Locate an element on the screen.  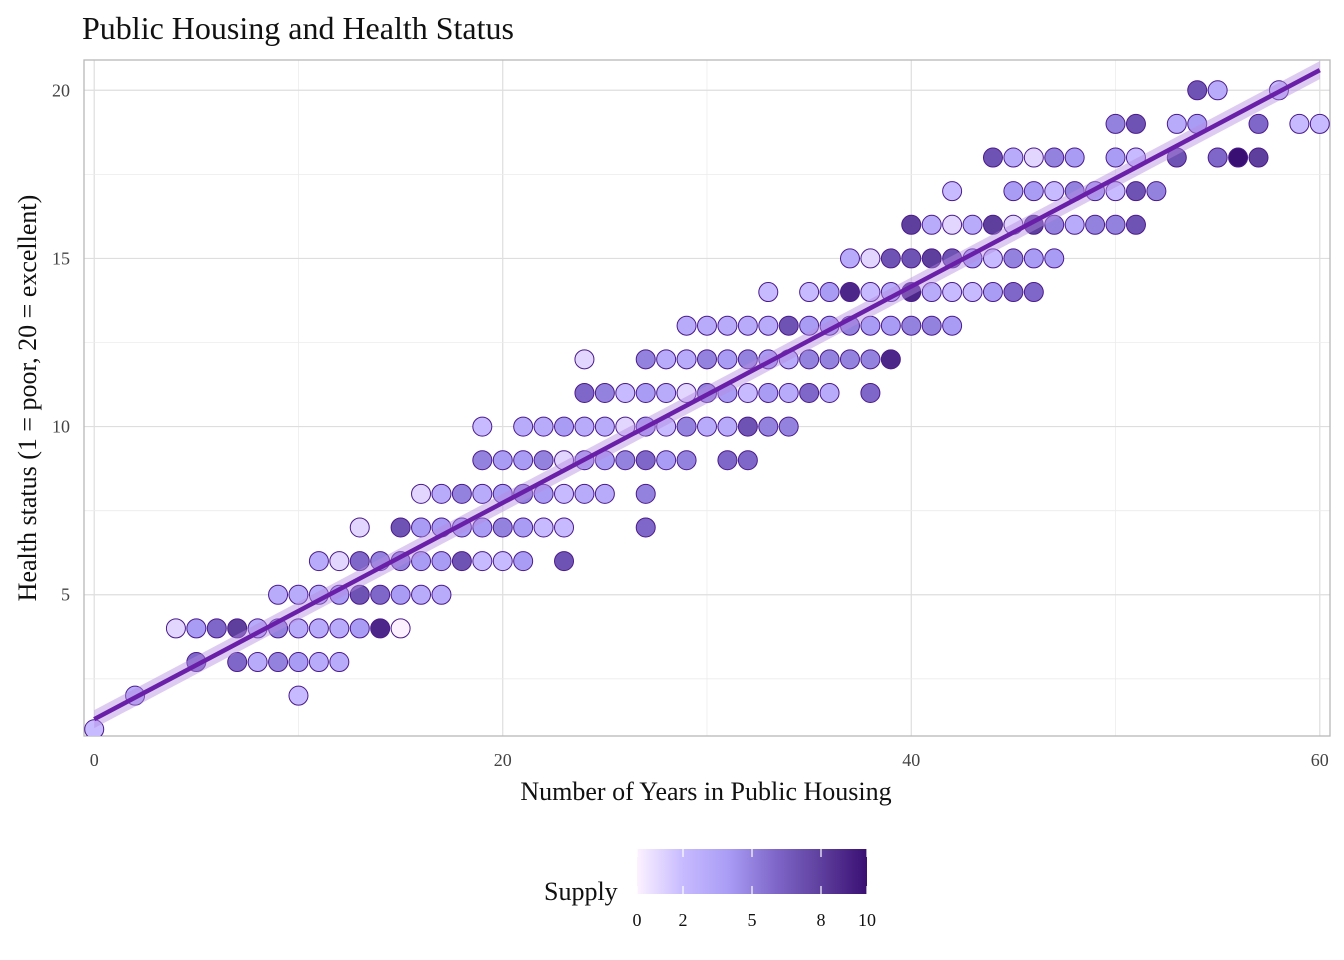
legend-tick-label: 8 is located at coordinates (821, 920).